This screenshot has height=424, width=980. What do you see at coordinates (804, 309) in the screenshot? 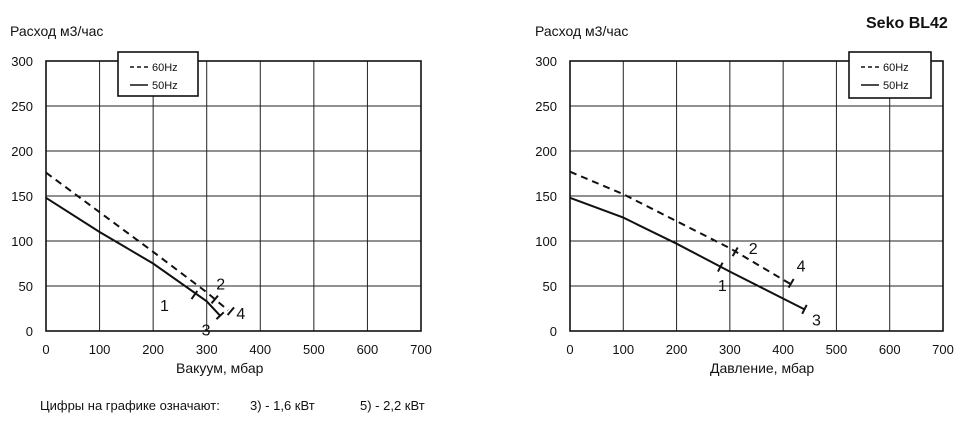
I see `chart2-marker-3-tick` at bounding box center [804, 309].